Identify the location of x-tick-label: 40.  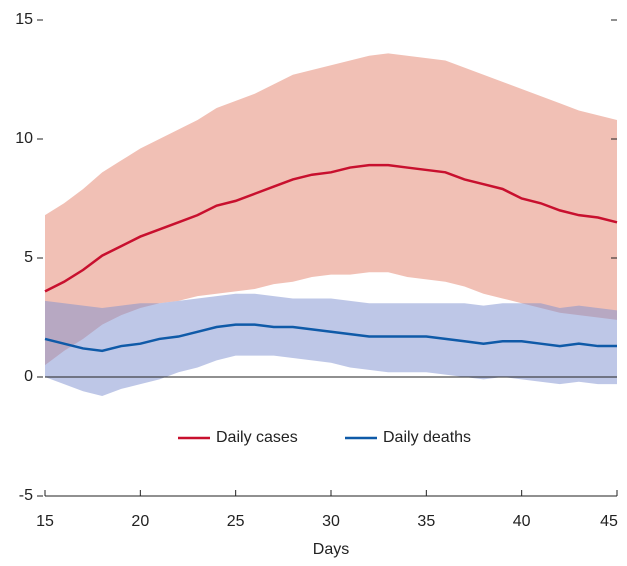
(522, 521).